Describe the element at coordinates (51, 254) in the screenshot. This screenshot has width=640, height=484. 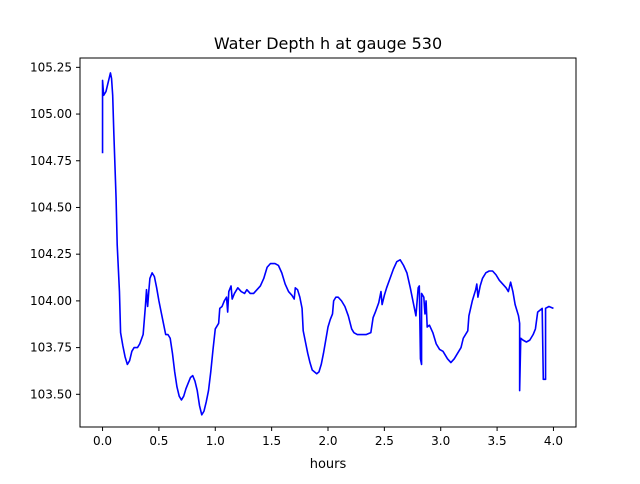
I see `y-tick-label: 104.25` at that location.